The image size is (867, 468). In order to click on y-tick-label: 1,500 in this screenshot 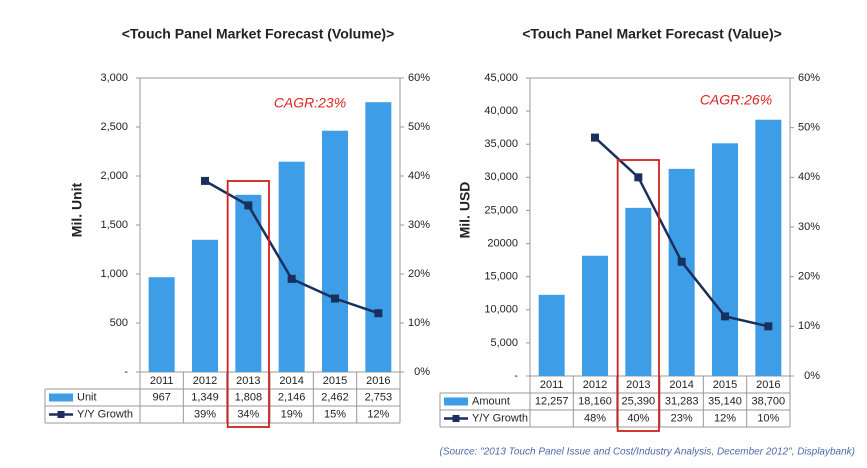, I will do `click(114, 225)`.